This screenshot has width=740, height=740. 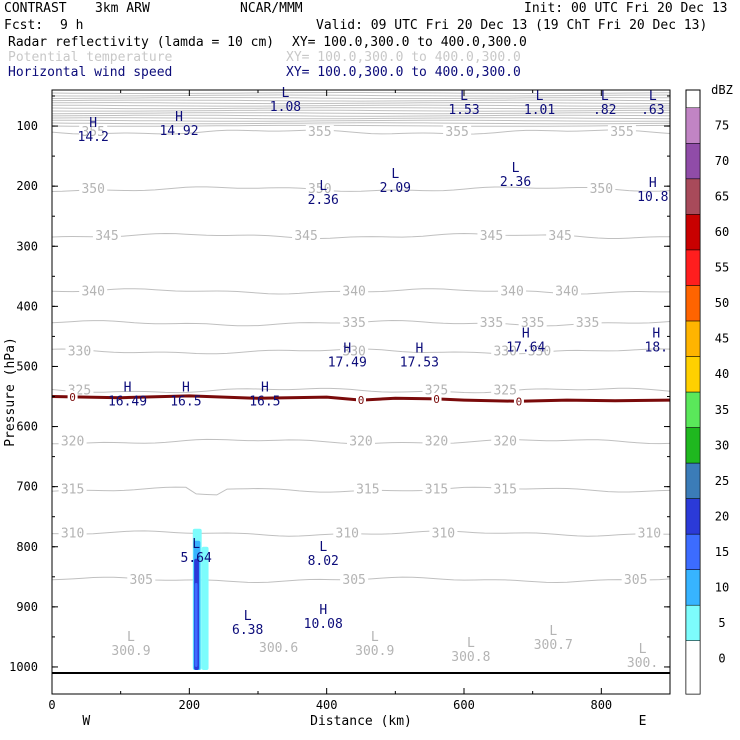 What do you see at coordinates (27, 427) in the screenshot?
I see `y-tick-label: 600` at bounding box center [27, 427].